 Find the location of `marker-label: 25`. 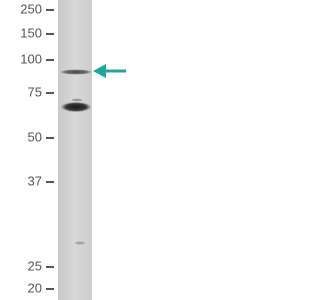

marker-label: 25 is located at coordinates (35, 265).